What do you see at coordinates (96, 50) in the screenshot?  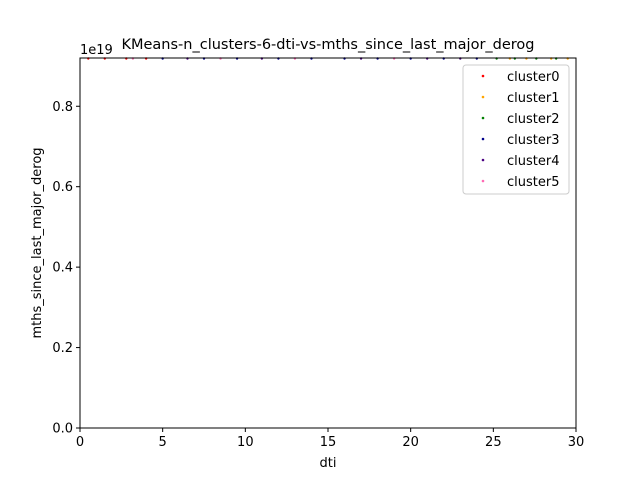 I see `y-offset-text: 1e19` at bounding box center [96, 50].